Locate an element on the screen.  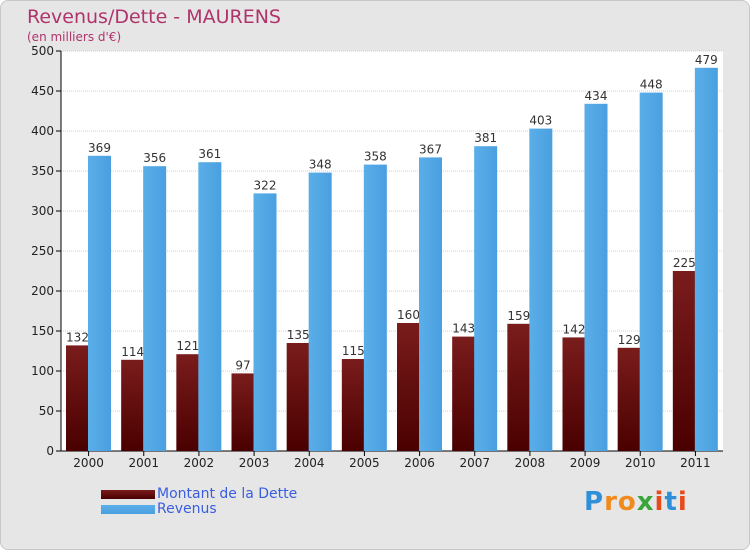
x-tick-label: 2008 is located at coordinates (530, 463).